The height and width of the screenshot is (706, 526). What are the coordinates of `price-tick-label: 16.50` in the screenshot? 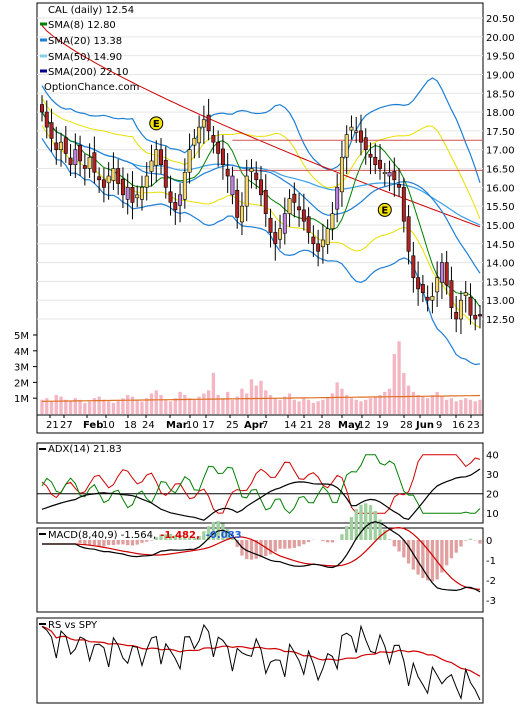 It's located at (500, 170).